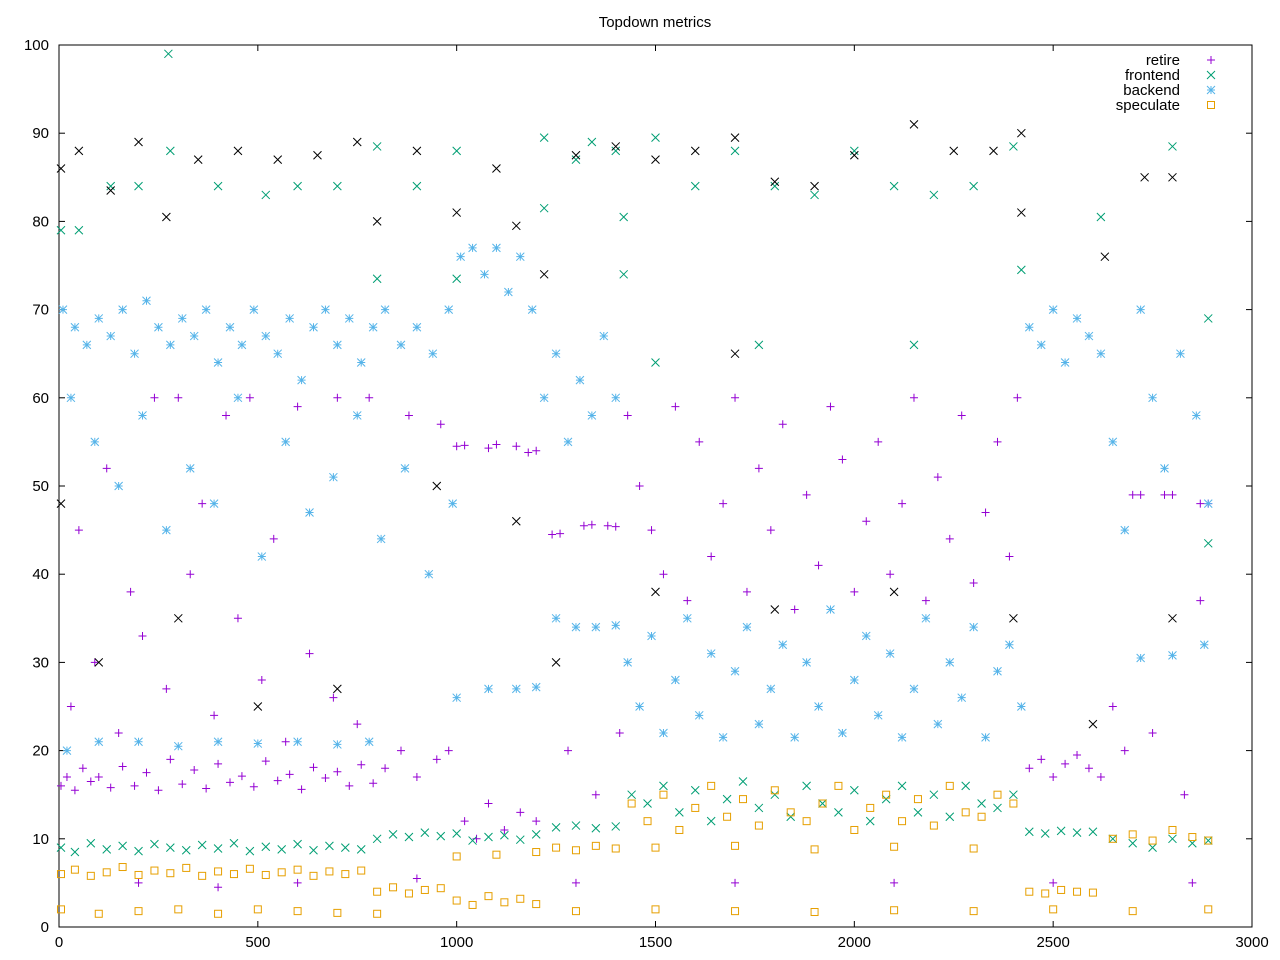  What do you see at coordinates (40, 574) in the screenshot?
I see `y-tick-label: 40` at bounding box center [40, 574].